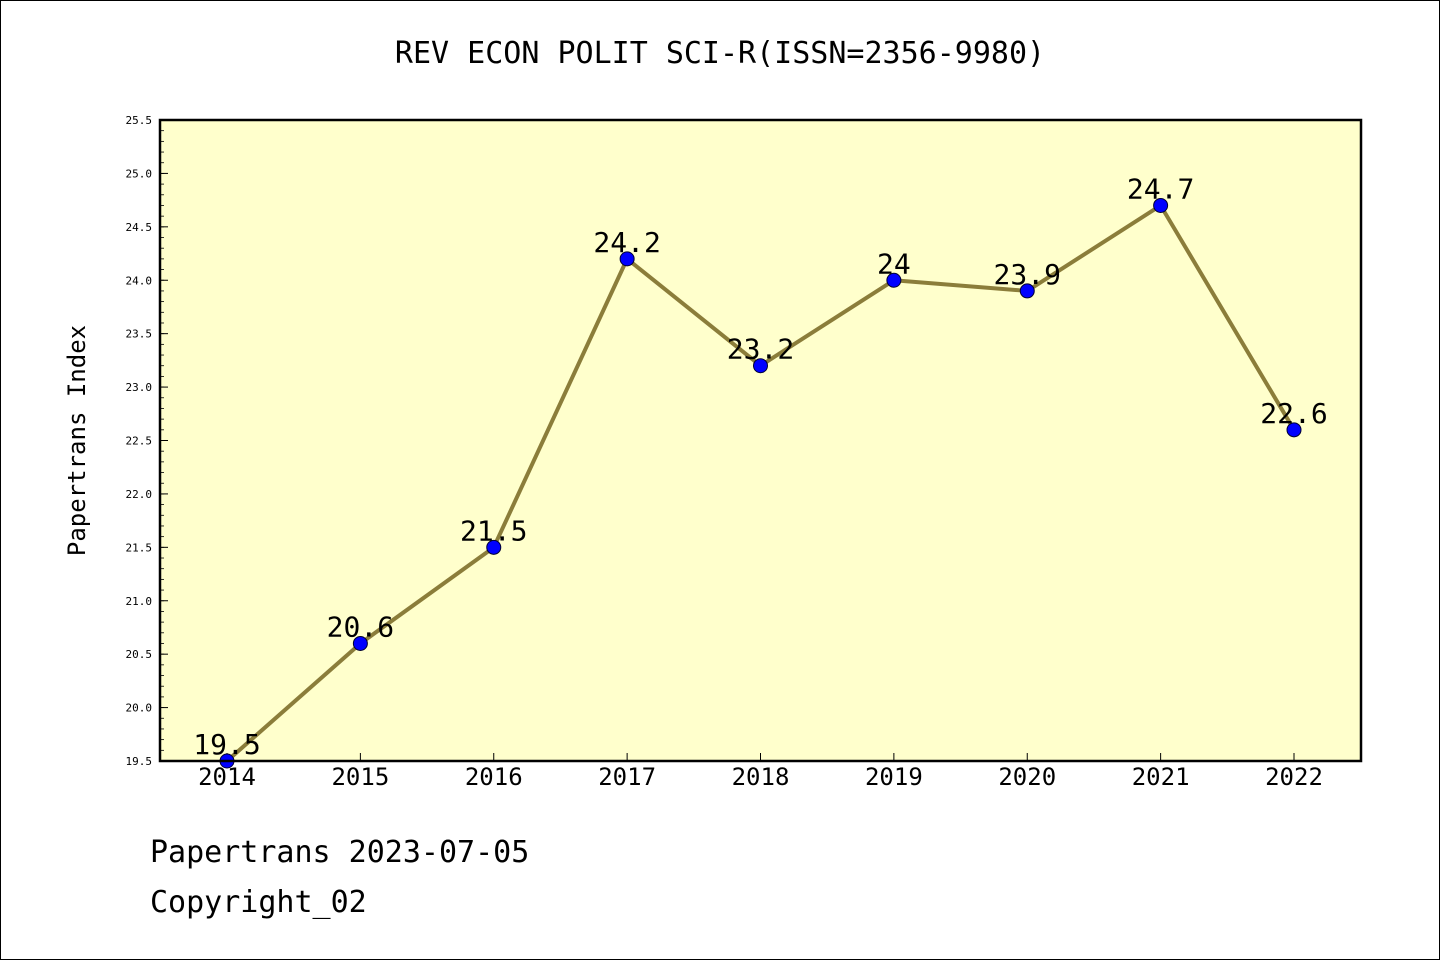 Image resolution: width=1440 pixels, height=960 pixels. I want to click on footer-date: Papertrans 2023-07-05, so click(340, 852).